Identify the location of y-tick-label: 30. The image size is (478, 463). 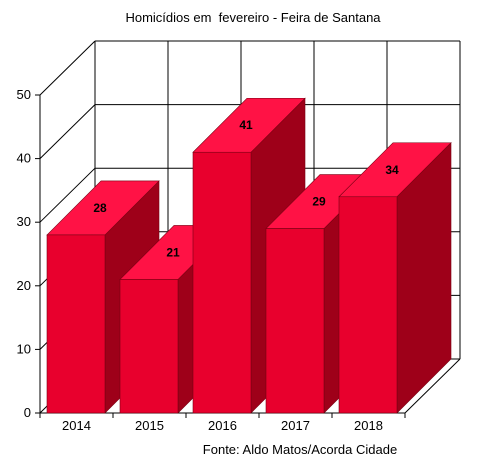
(24, 221).